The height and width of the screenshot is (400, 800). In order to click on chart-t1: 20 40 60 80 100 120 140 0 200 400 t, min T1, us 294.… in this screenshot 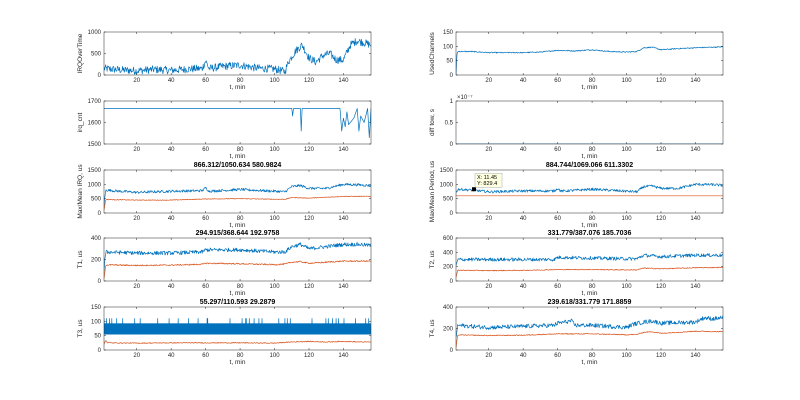, I will do `click(224, 263)`.